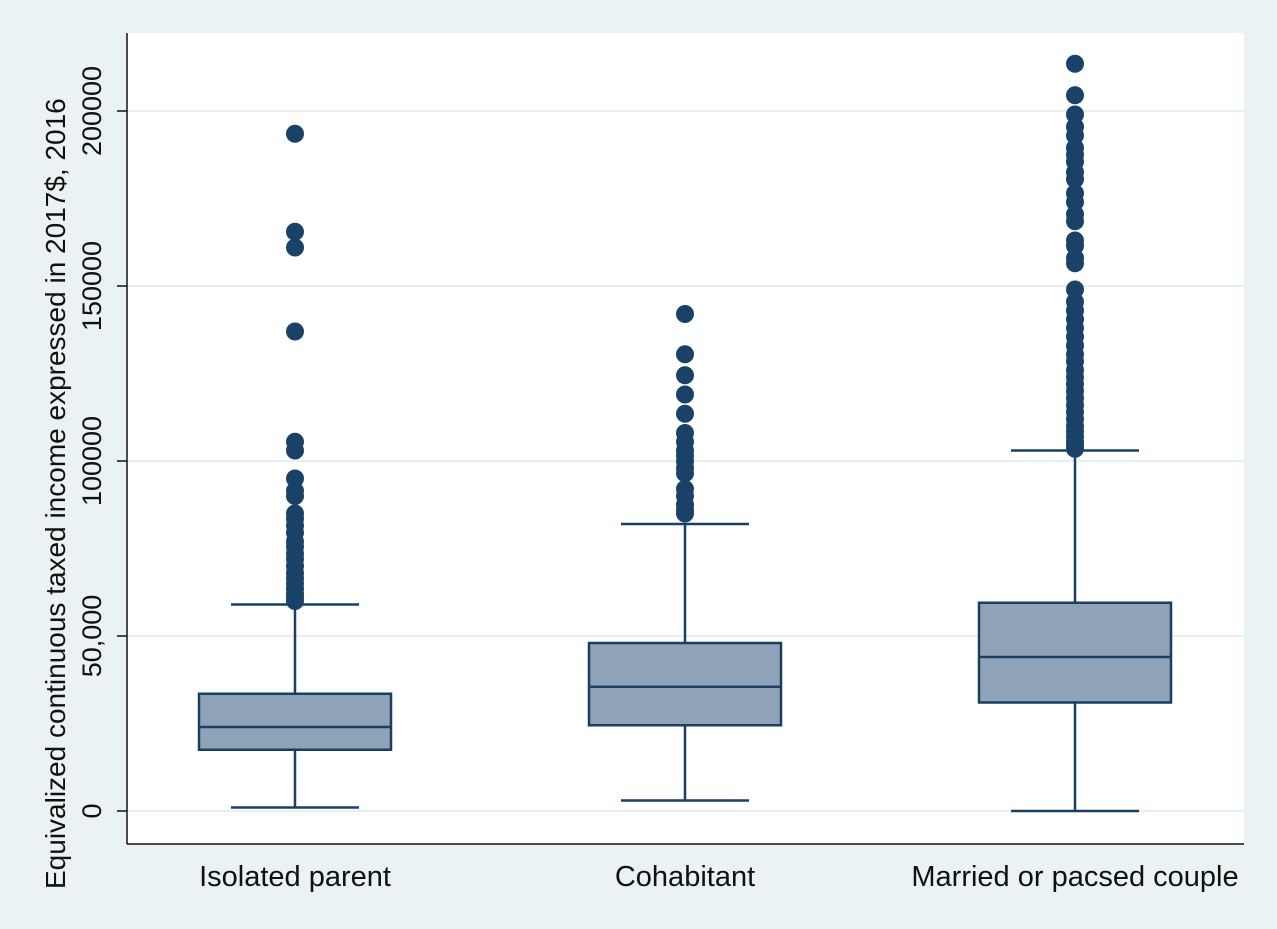 This screenshot has height=929, width=1277. What do you see at coordinates (685, 877) in the screenshot?
I see `x-category-label: Cohabitant` at bounding box center [685, 877].